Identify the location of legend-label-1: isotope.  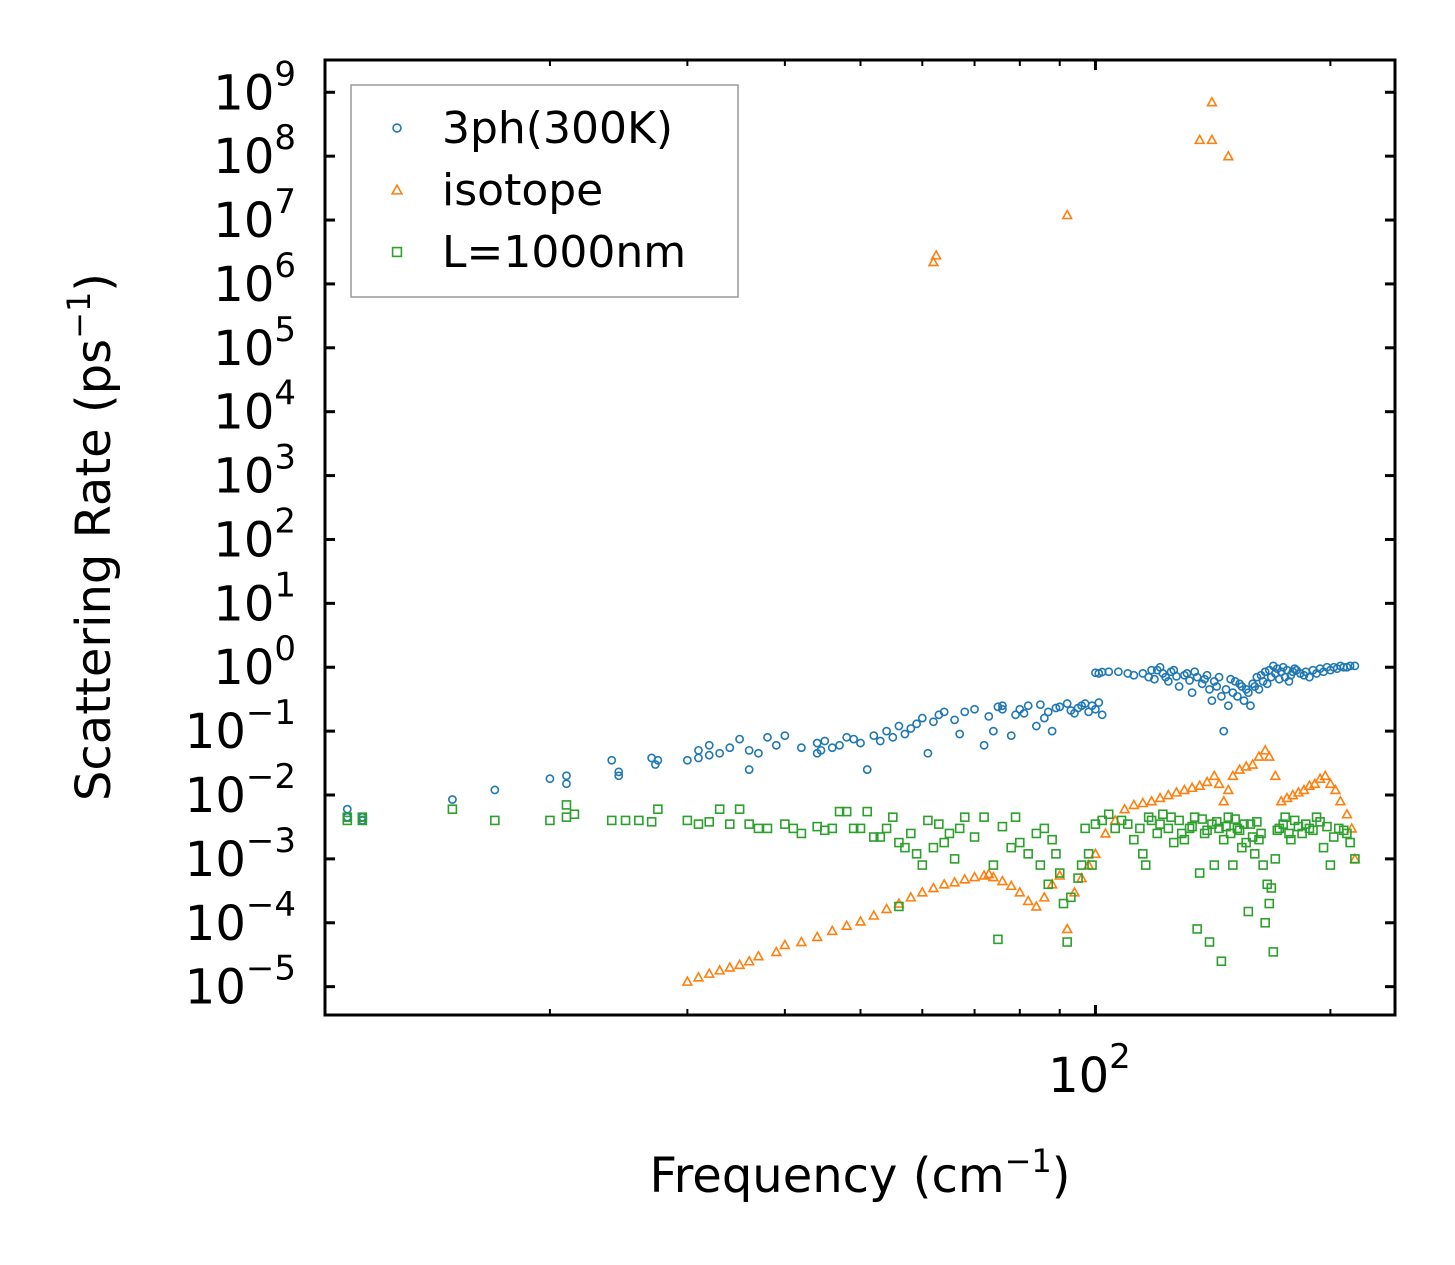
(522, 190).